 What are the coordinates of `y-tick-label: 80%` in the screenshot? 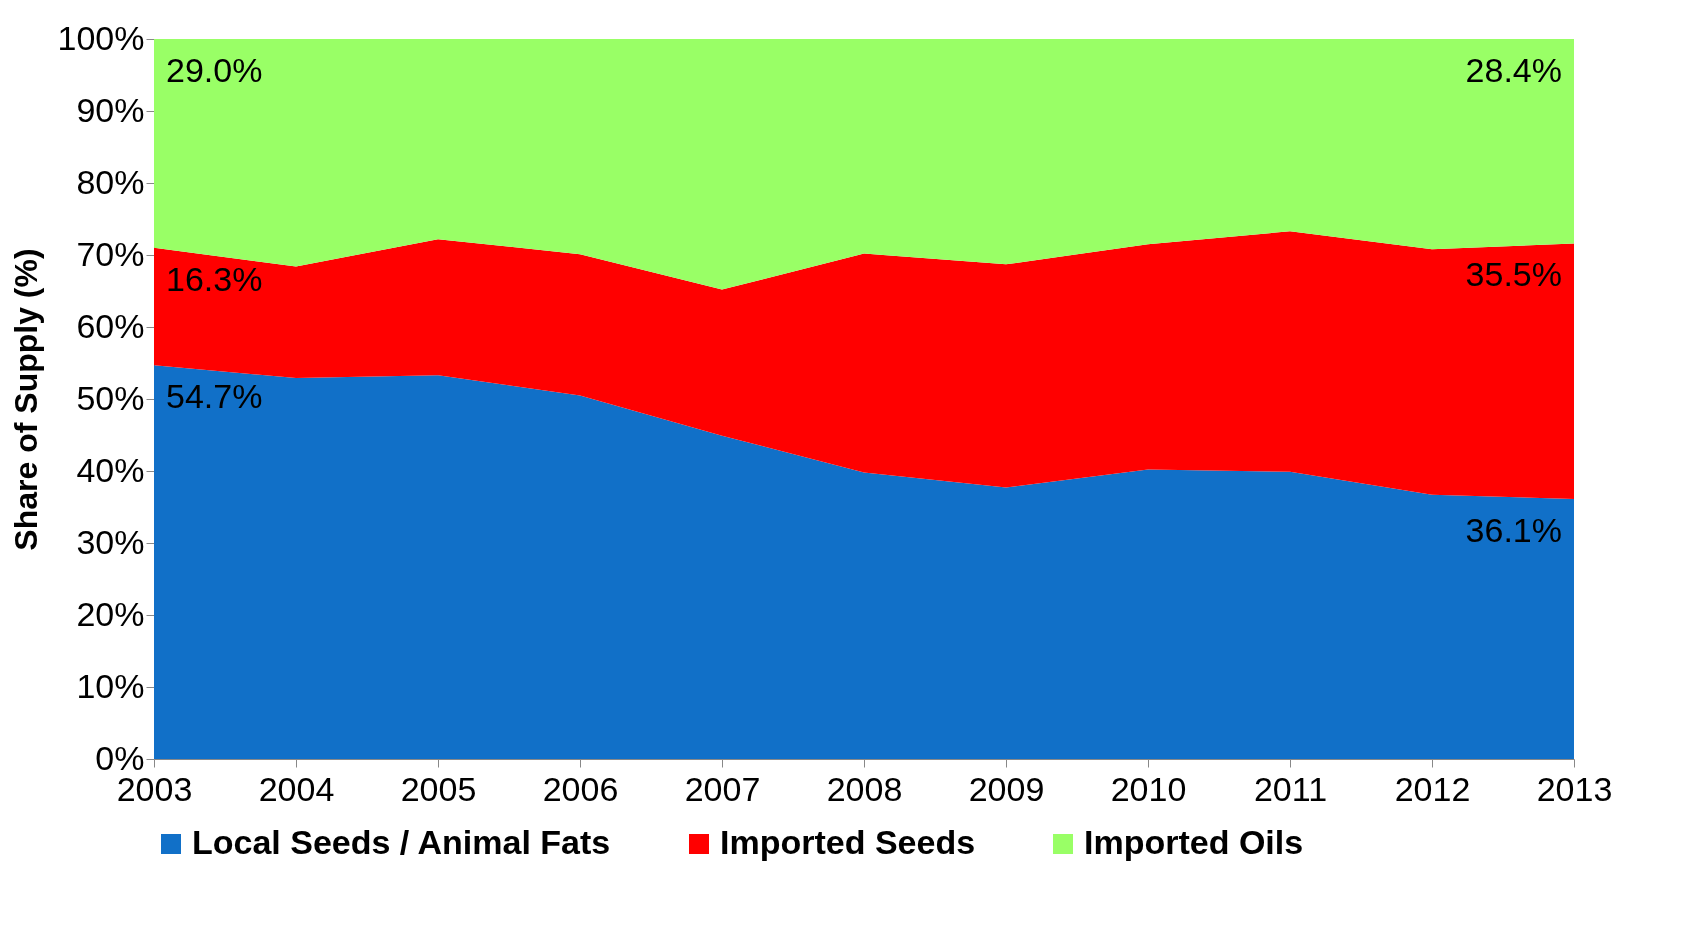 It's located at (110, 181).